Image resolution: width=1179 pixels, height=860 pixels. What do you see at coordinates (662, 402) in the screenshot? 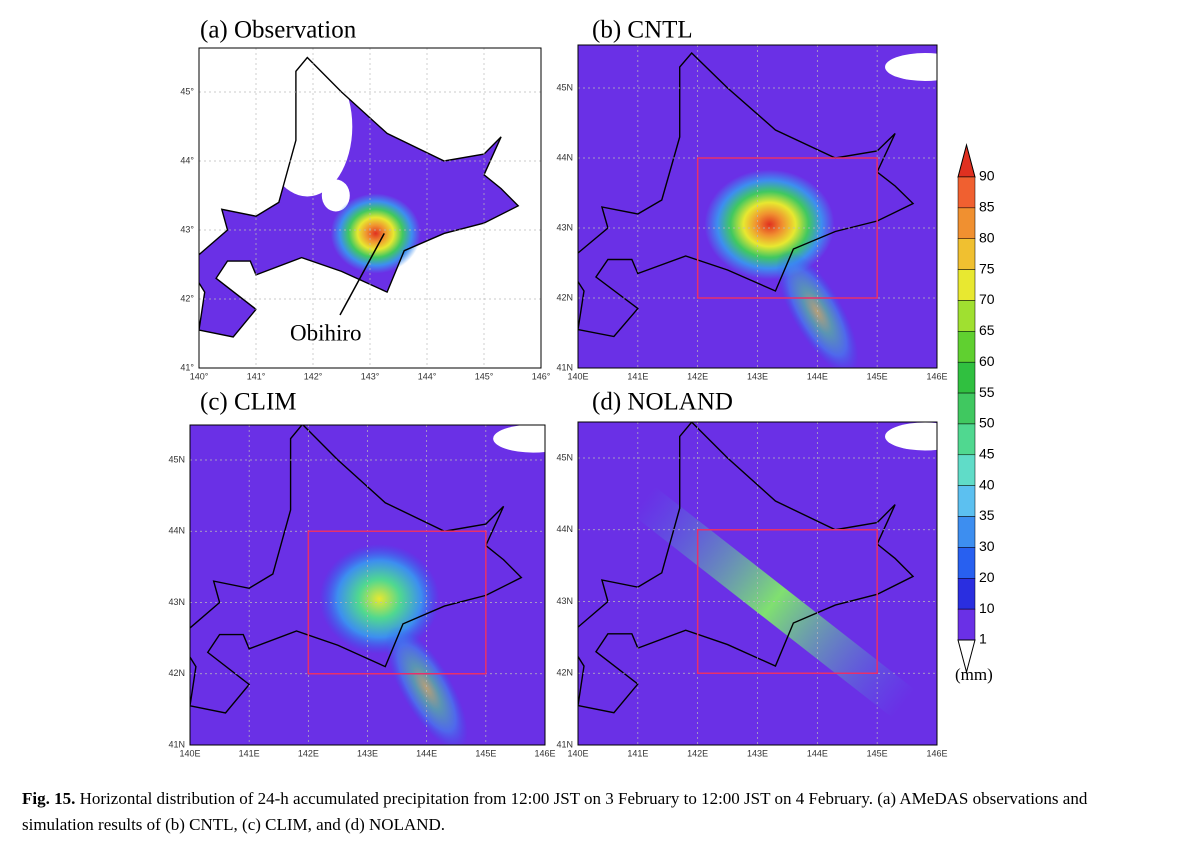
I see `panel-title: (d) NOLAND` at bounding box center [662, 402].